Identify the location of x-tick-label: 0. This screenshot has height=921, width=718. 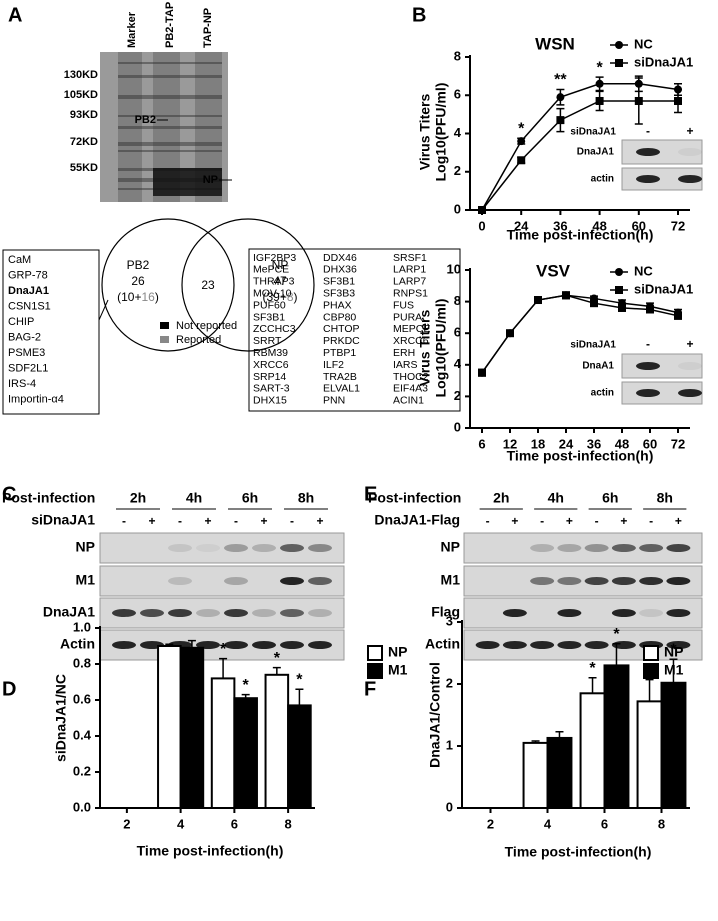
(481, 225).